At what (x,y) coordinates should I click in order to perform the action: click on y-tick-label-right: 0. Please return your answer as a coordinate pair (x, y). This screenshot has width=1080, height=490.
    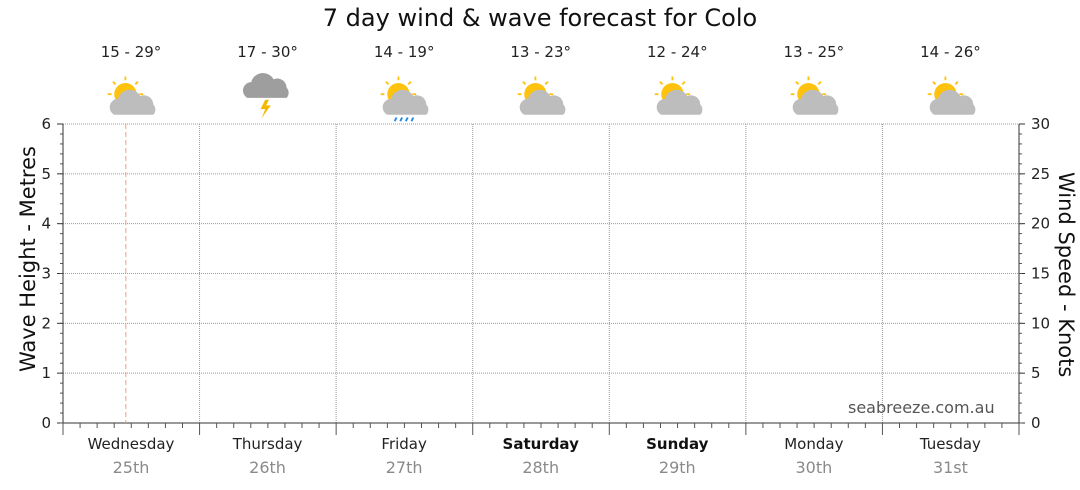
    Looking at the image, I should click on (1036, 423).